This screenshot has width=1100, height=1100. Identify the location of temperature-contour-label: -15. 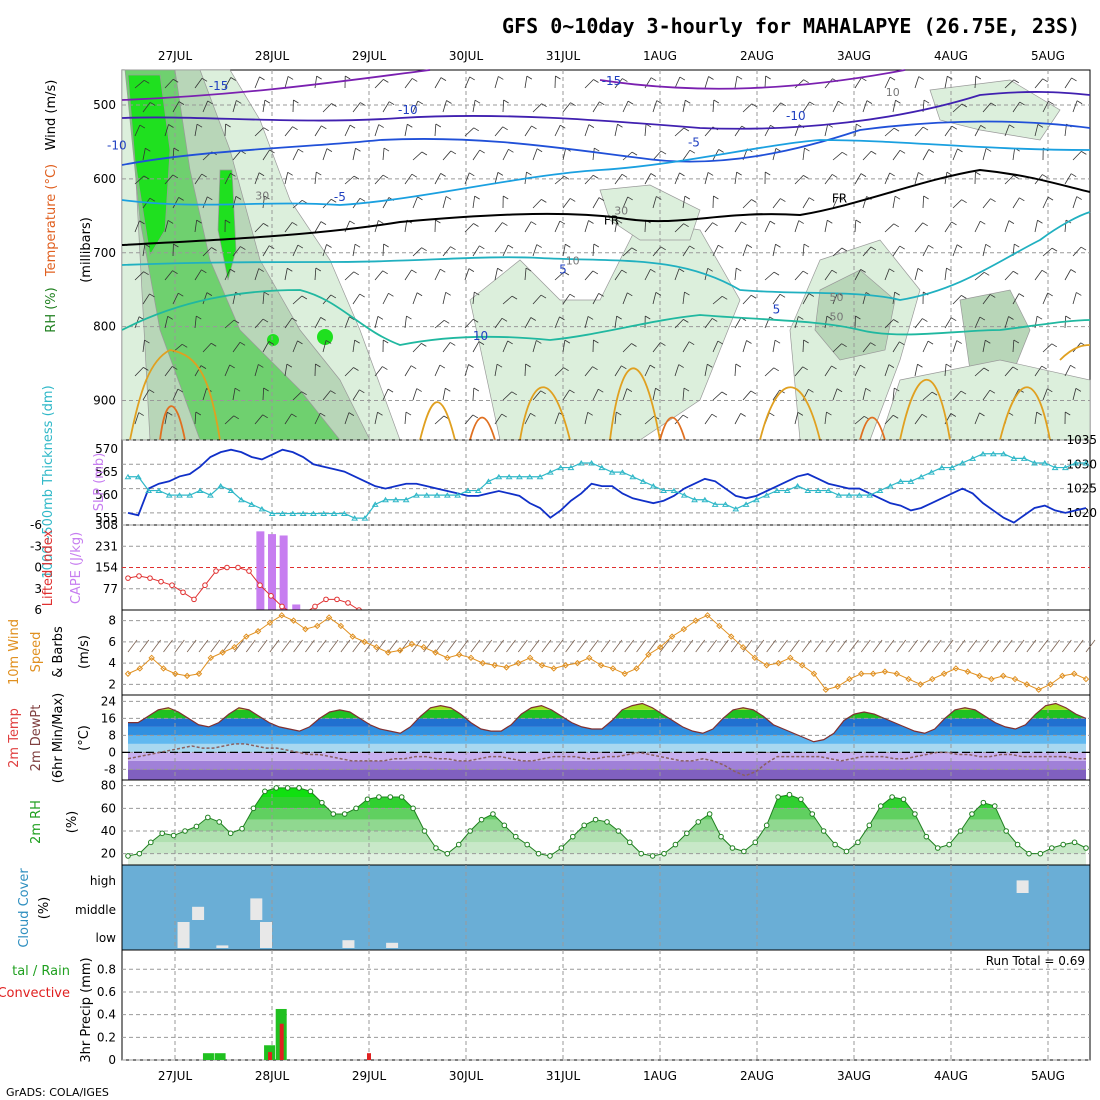
(612, 81).